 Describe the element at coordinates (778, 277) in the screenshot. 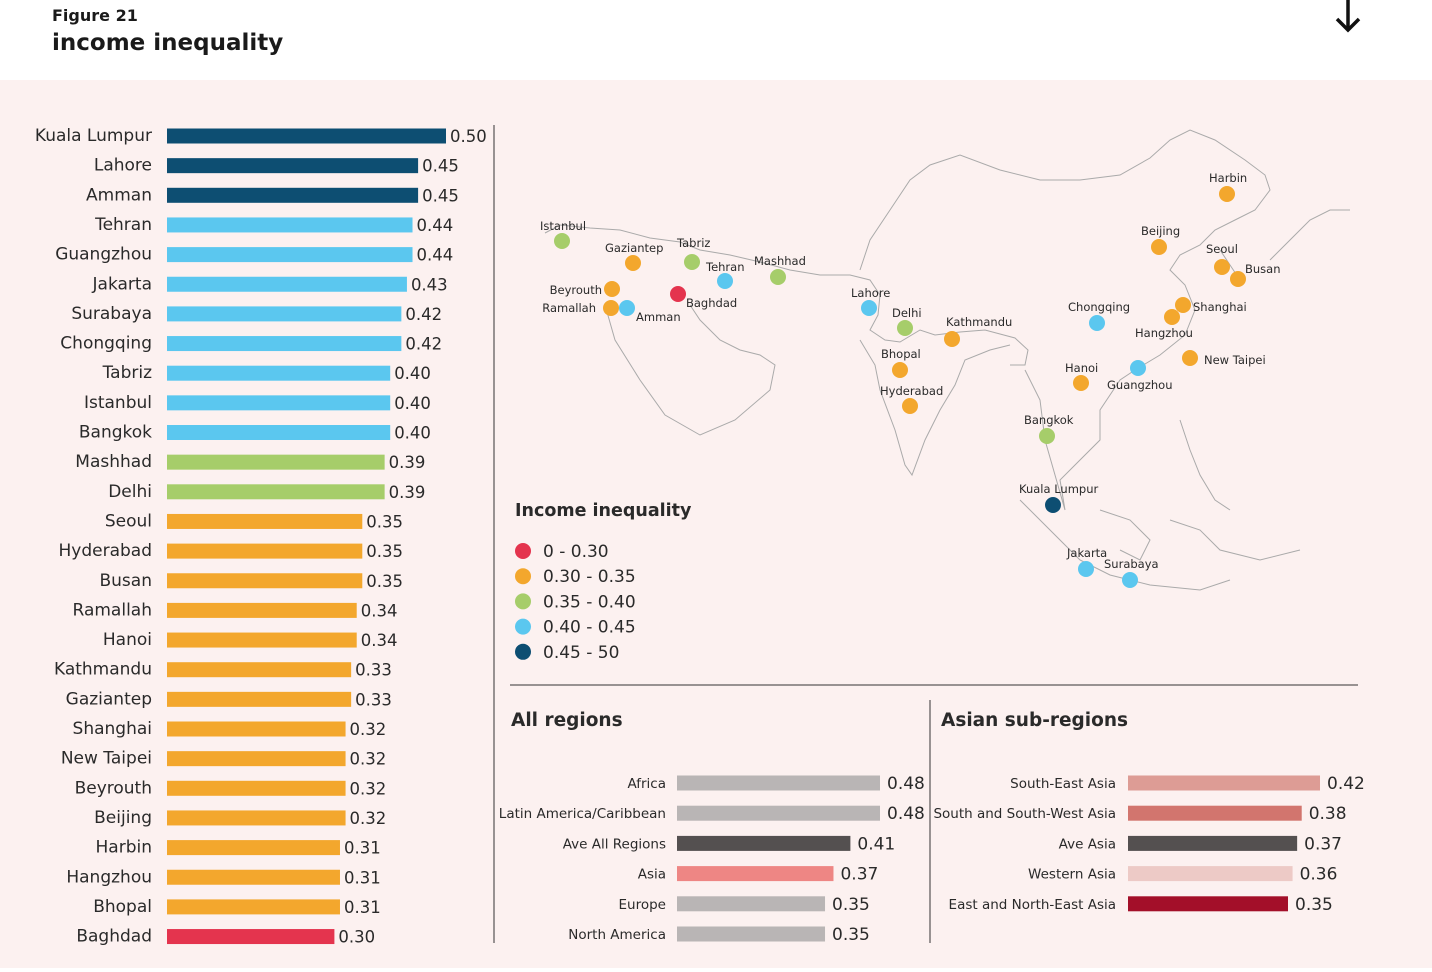

I see `map-dot-mashhad` at that location.